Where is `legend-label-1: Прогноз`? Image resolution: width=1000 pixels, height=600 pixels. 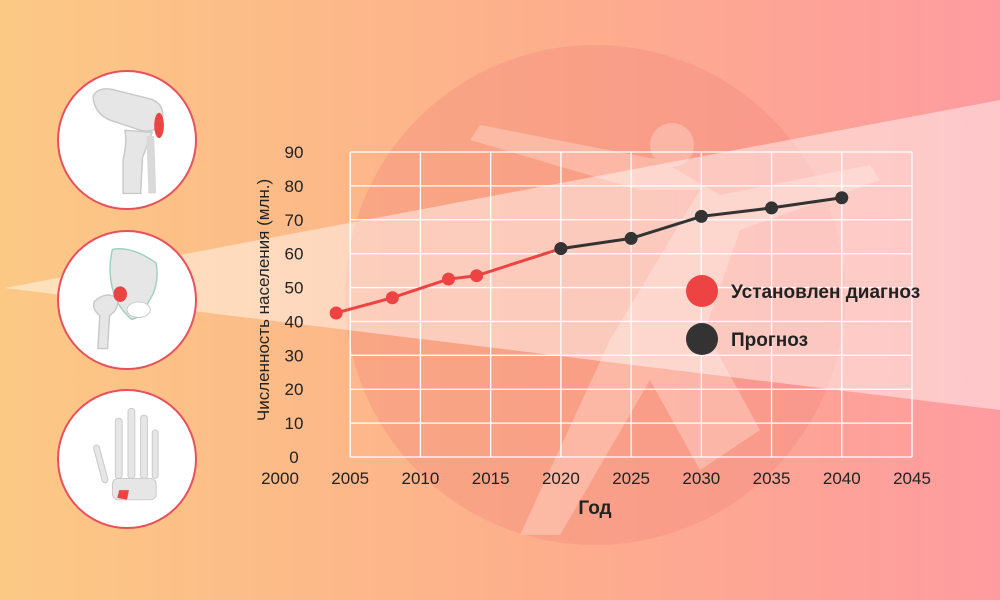
legend-label-1: Прогноз is located at coordinates (769, 340).